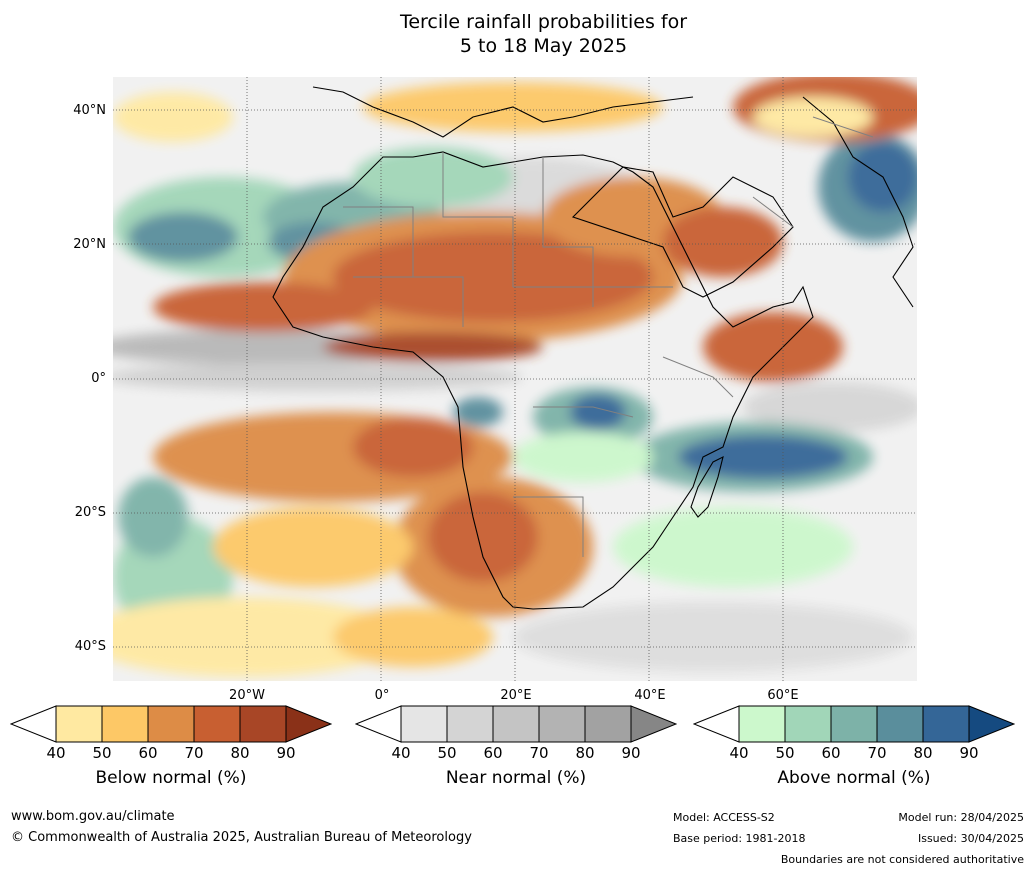 Image resolution: width=1035 pixels, height=873 pixels. Describe the element at coordinates (89, 244) in the screenshot. I see `lat-label-20n: 20°N` at that location.